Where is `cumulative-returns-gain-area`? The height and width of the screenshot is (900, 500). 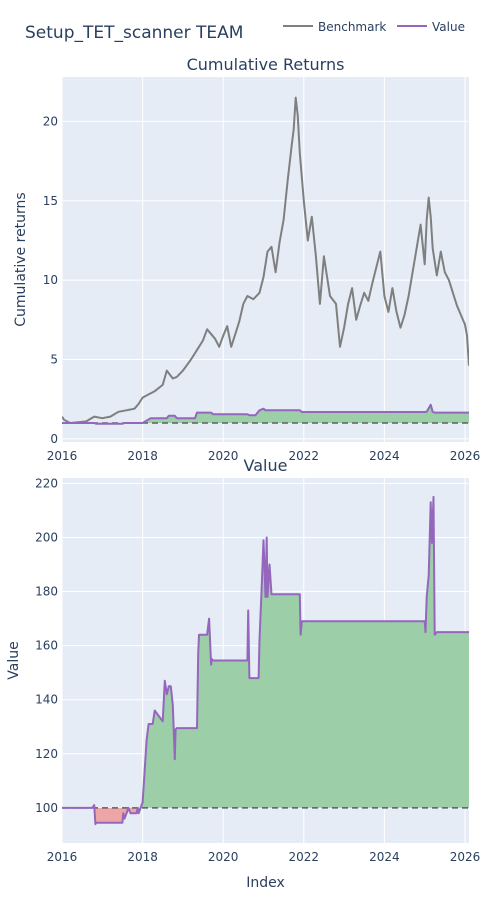
cumulative-returns-gain-area is located at coordinates (305, 413).